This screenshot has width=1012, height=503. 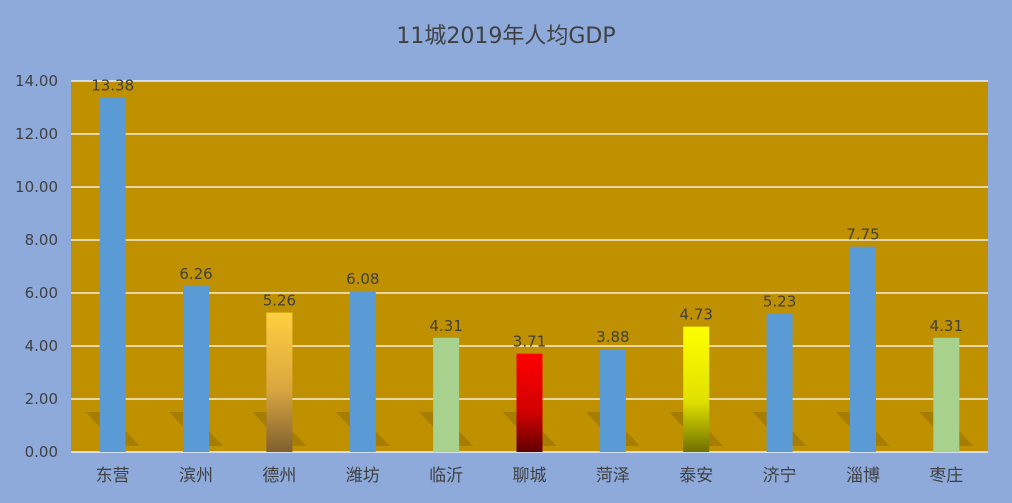 What do you see at coordinates (613, 476) in the screenshot?
I see `x-category-label: 菏泽` at bounding box center [613, 476].